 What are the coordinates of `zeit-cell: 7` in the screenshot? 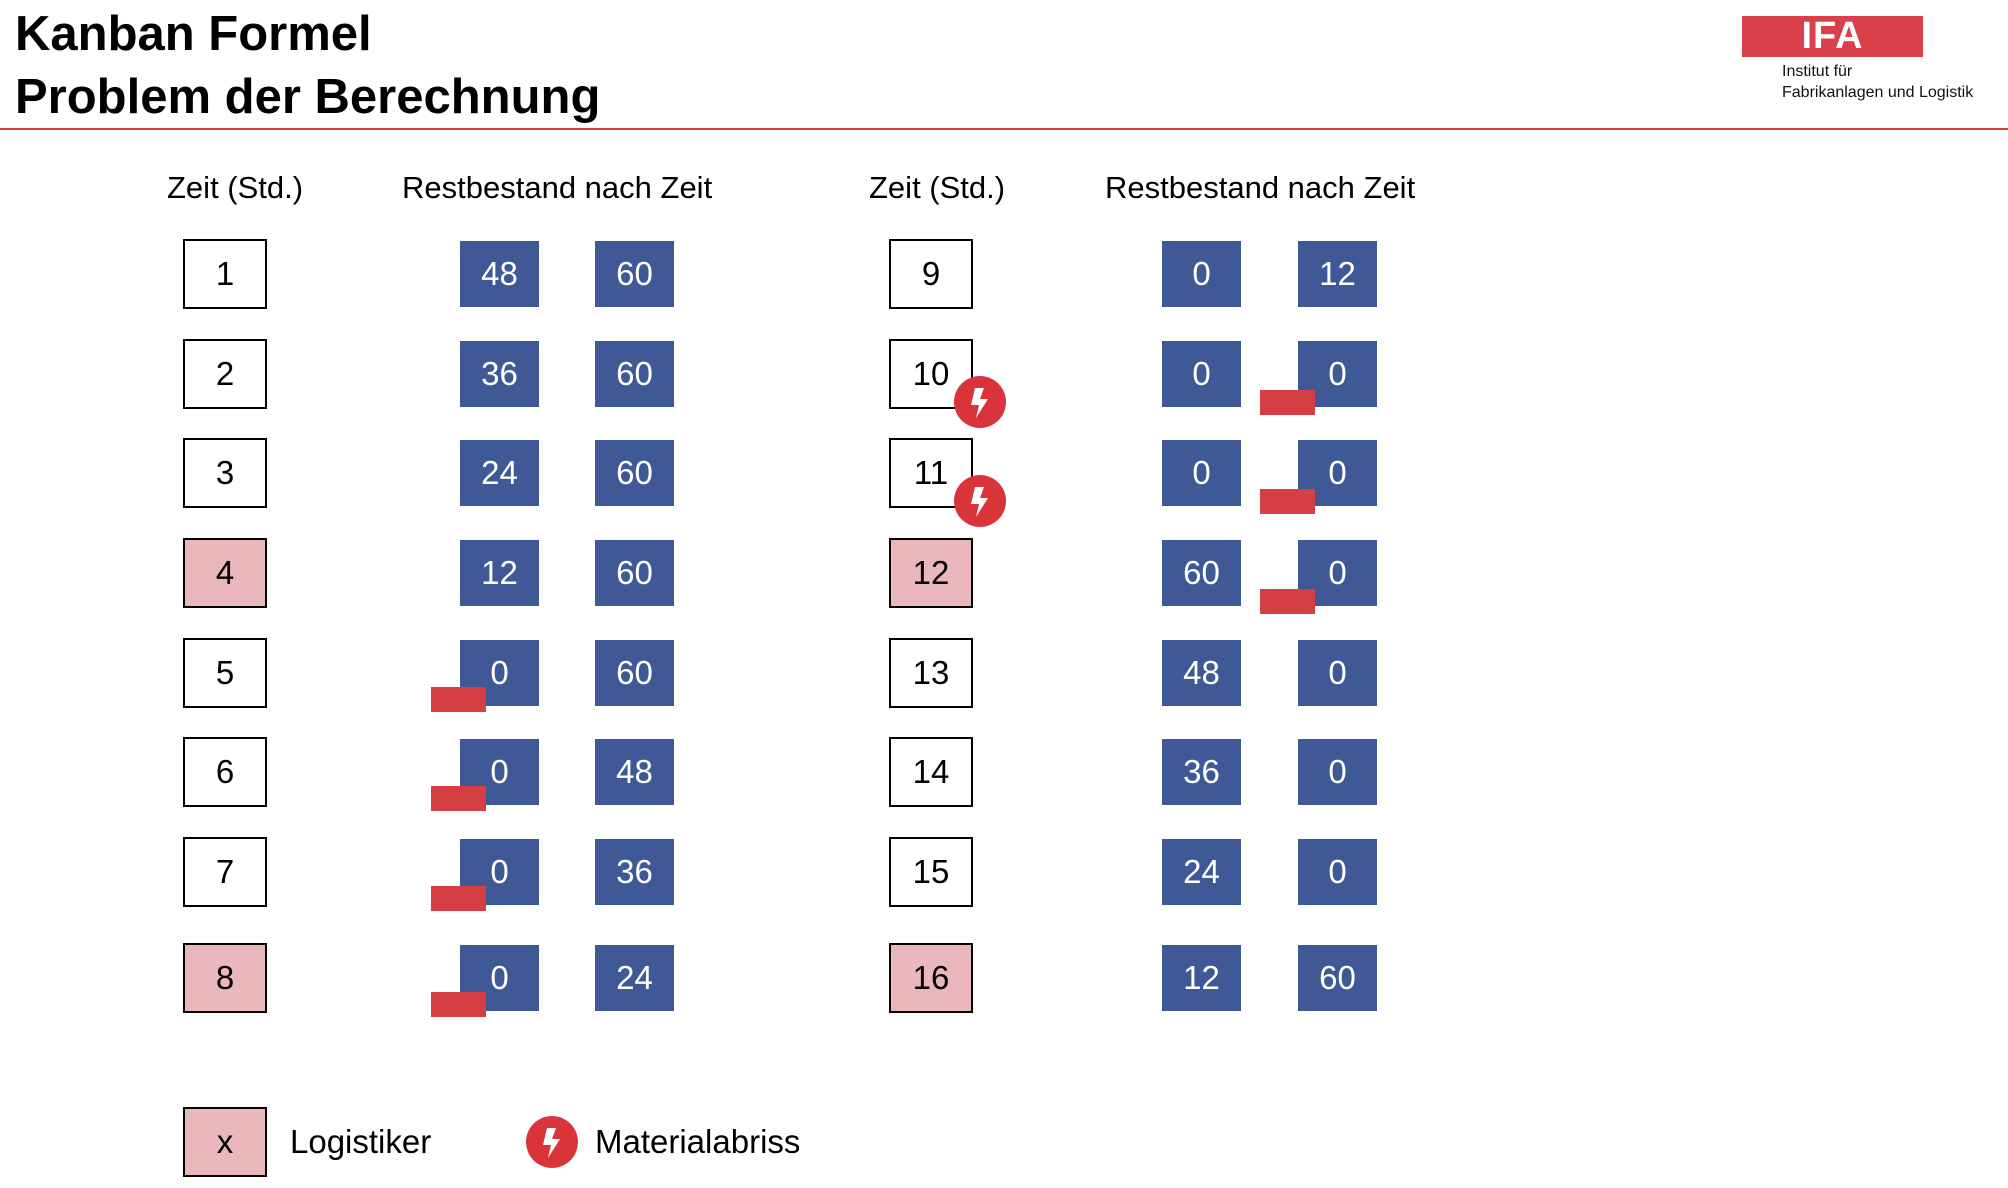 It's located at (225, 872).